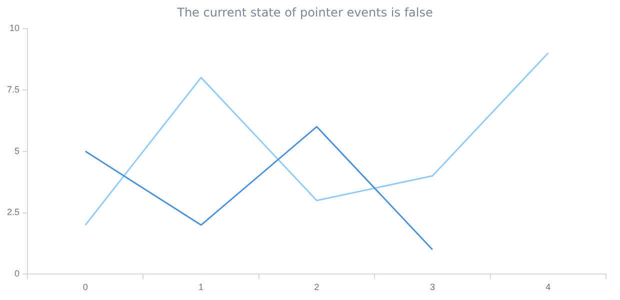  I want to click on x-tick-label: 4, so click(548, 287).